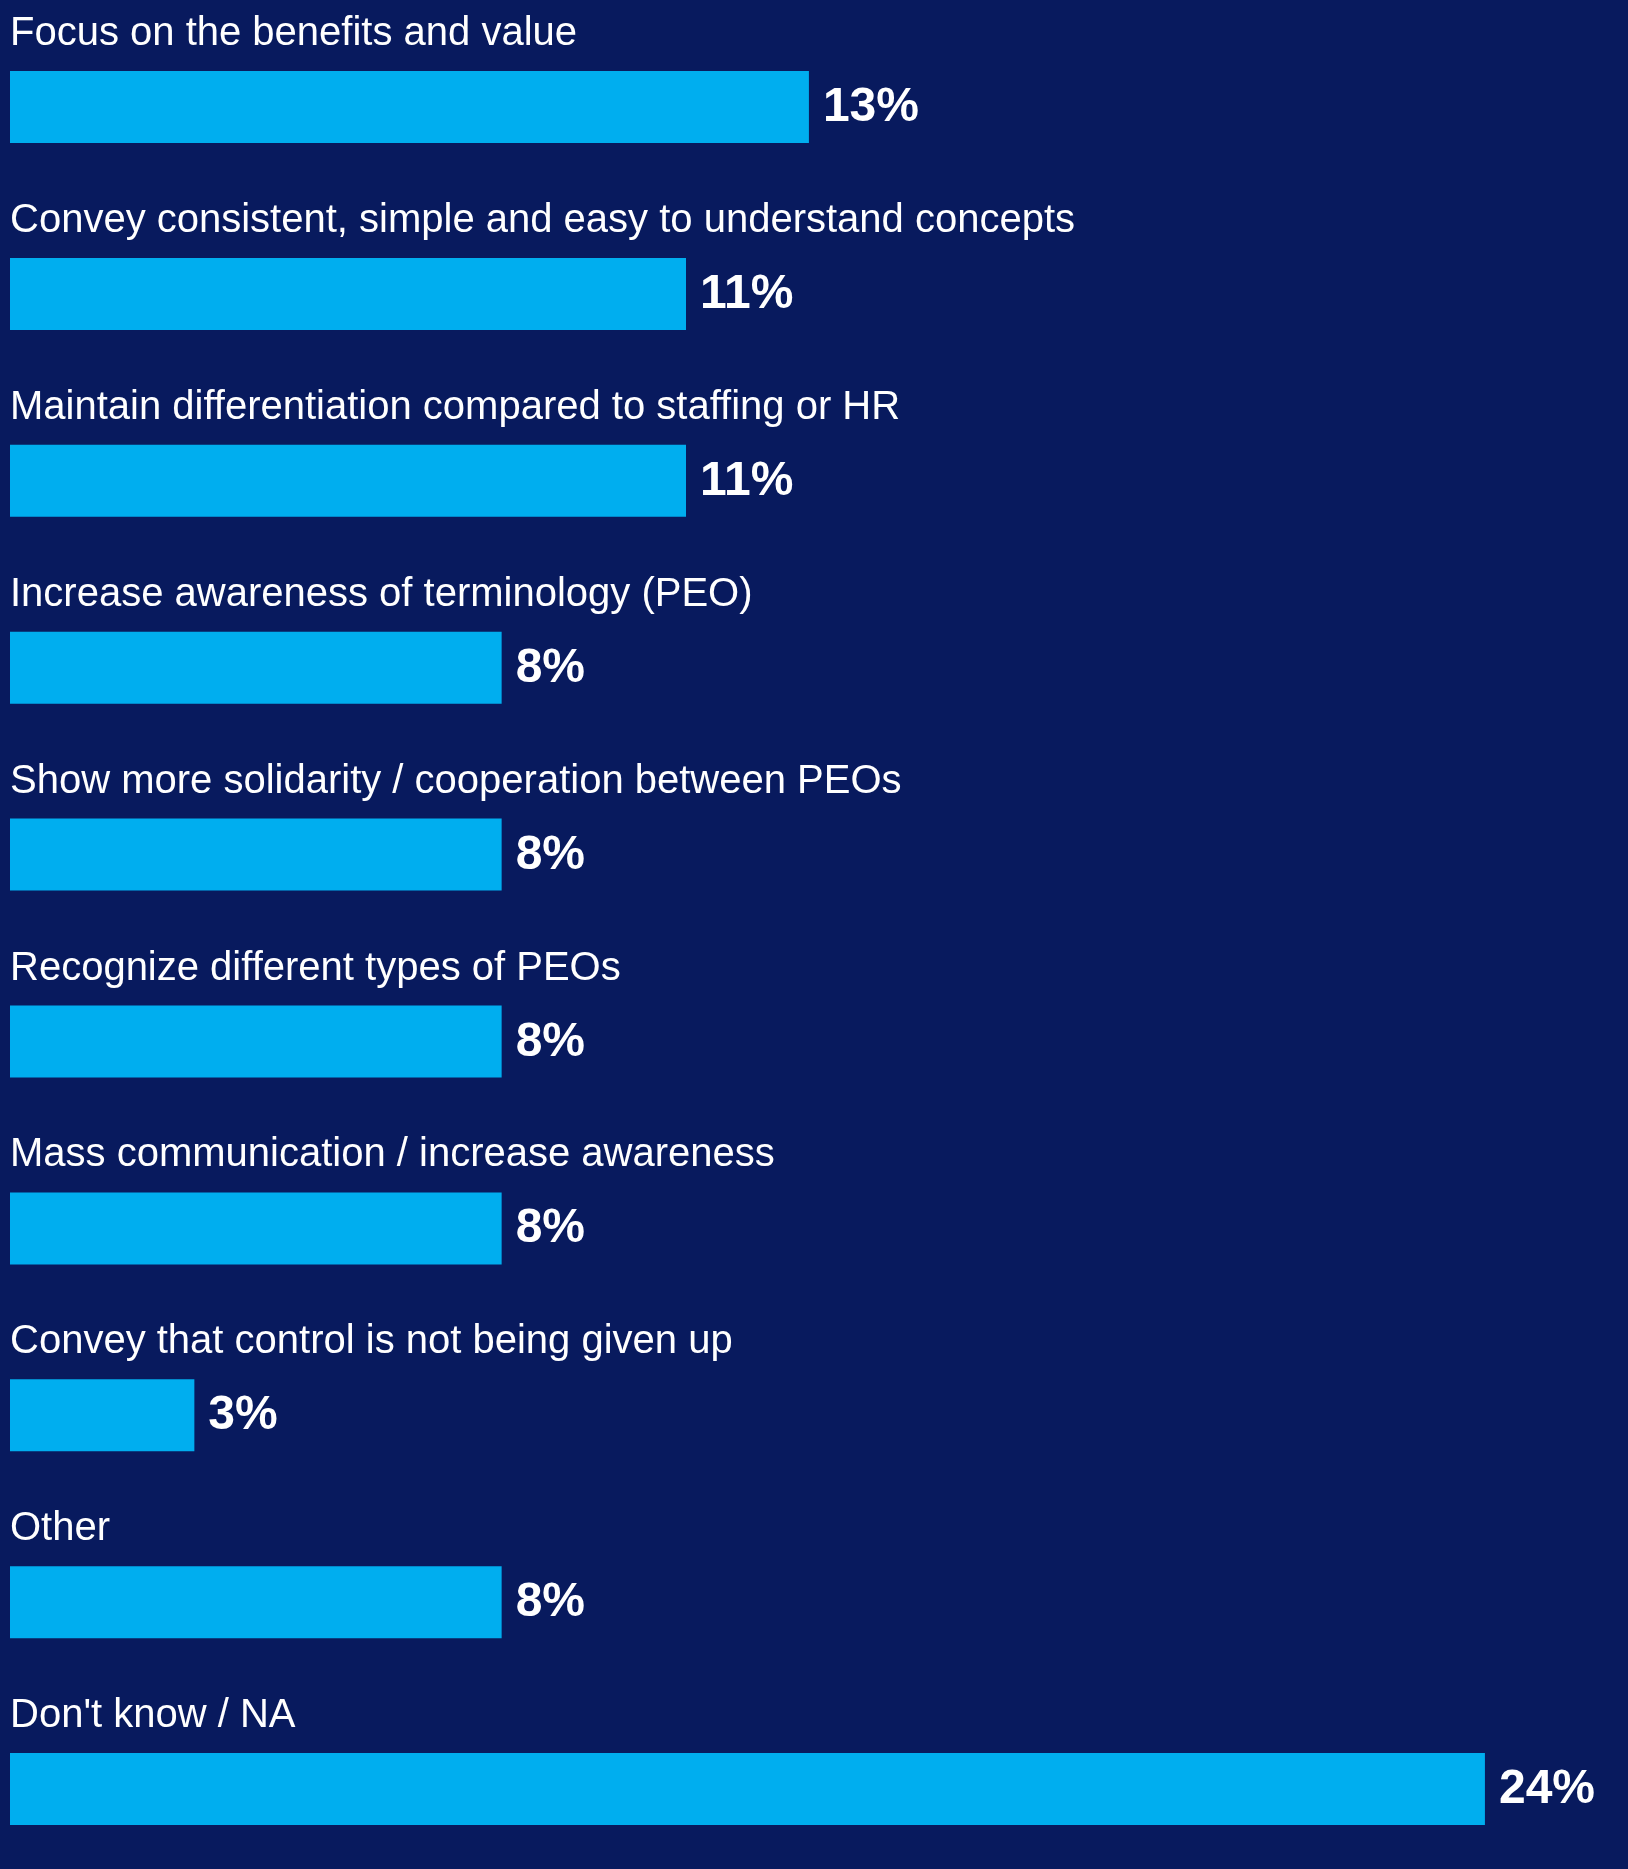 This screenshot has height=1869, width=1628. I want to click on y-tick-label: Increase awareness of terminology (PEO), so click(381, 591).